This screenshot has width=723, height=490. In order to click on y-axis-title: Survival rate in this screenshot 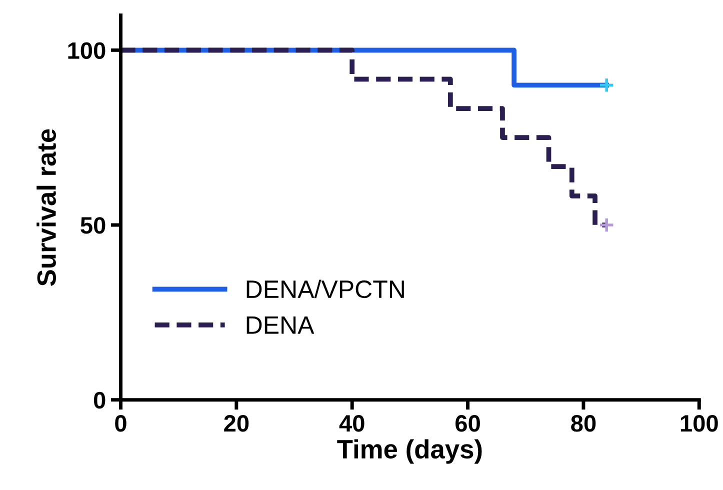, I will do `click(46, 207)`.